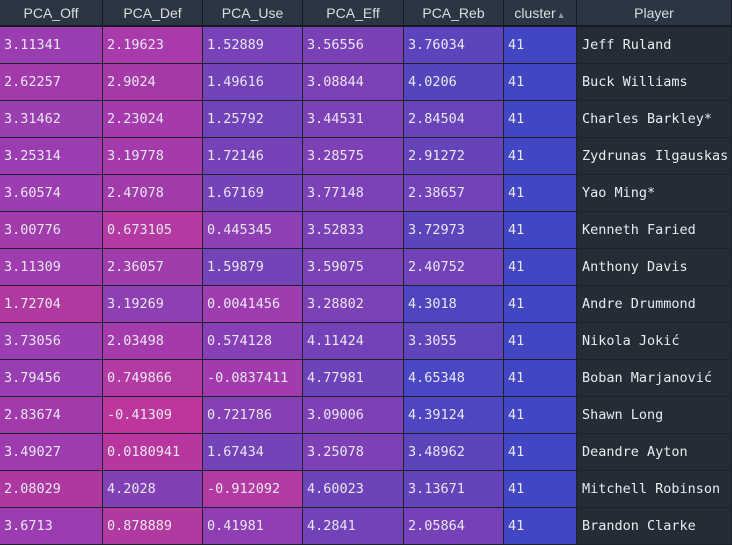 The height and width of the screenshot is (545, 732). What do you see at coordinates (153, 267) in the screenshot?
I see `cell-pca-def: 2.36057` at bounding box center [153, 267].